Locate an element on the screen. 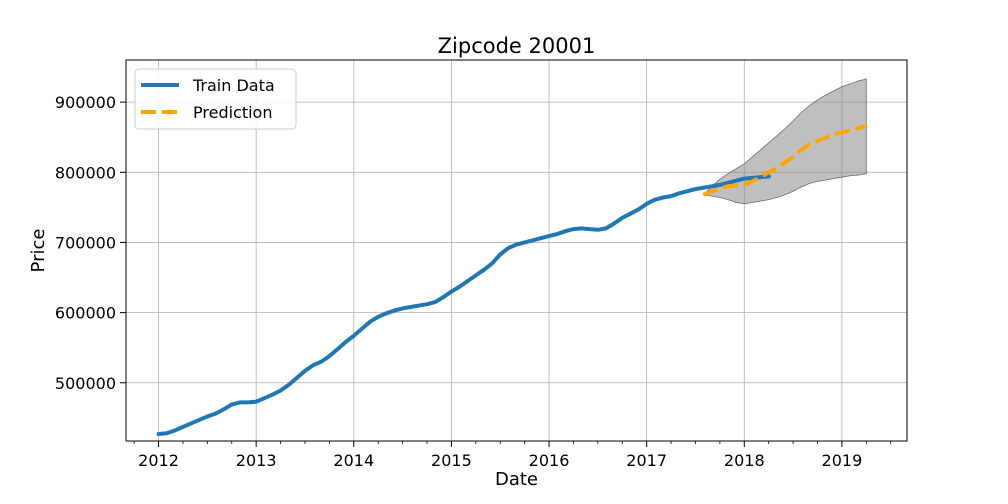  x-tick-label: 2013 is located at coordinates (256, 460).